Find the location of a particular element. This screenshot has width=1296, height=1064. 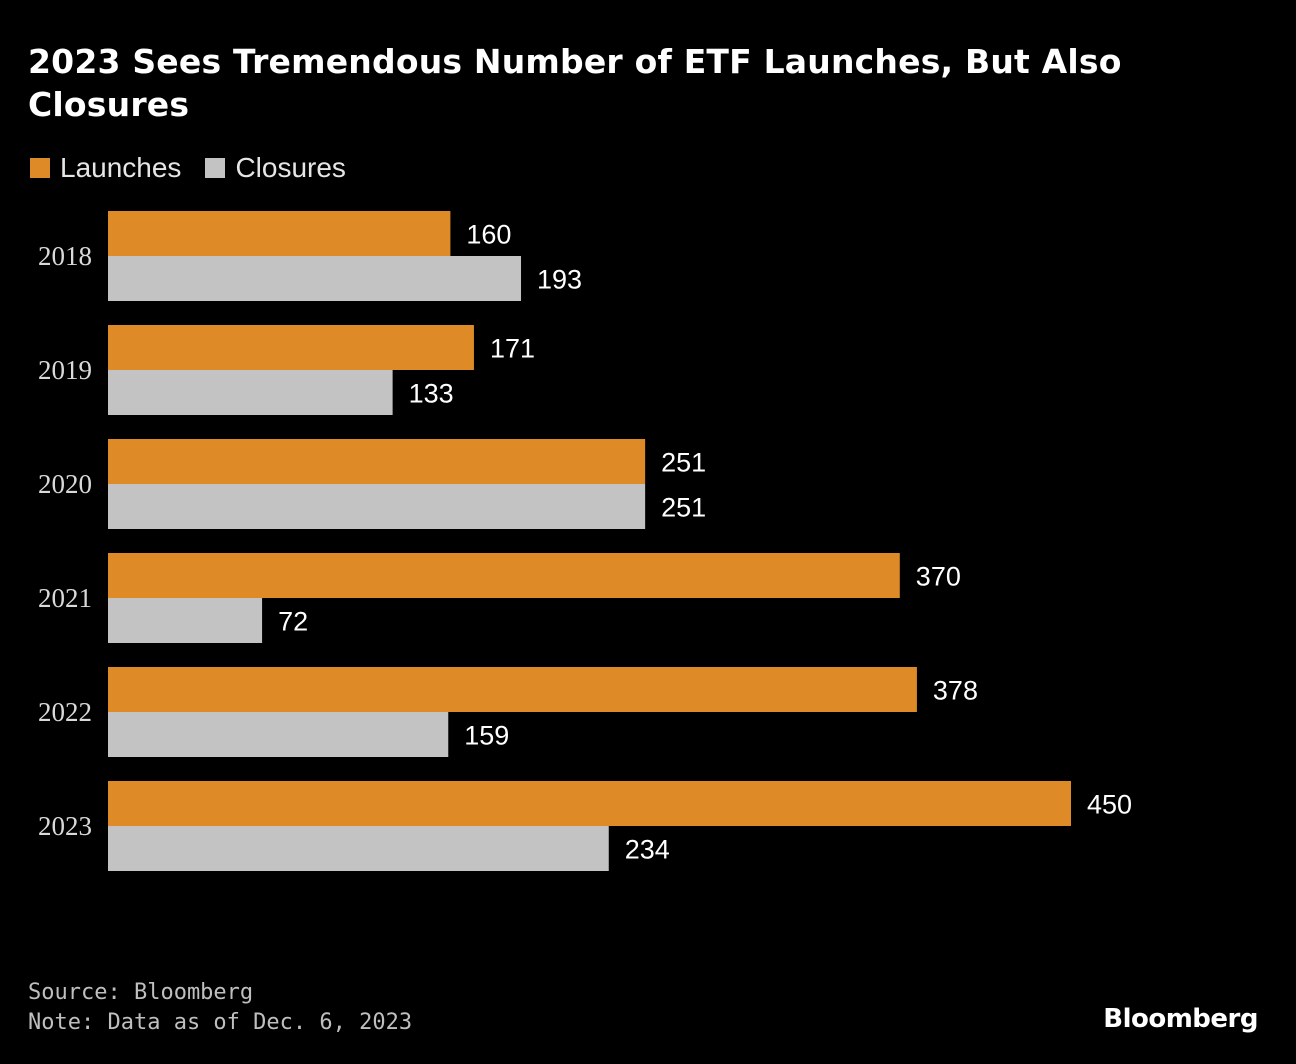

bar-closures-2023 is located at coordinates (358, 848).